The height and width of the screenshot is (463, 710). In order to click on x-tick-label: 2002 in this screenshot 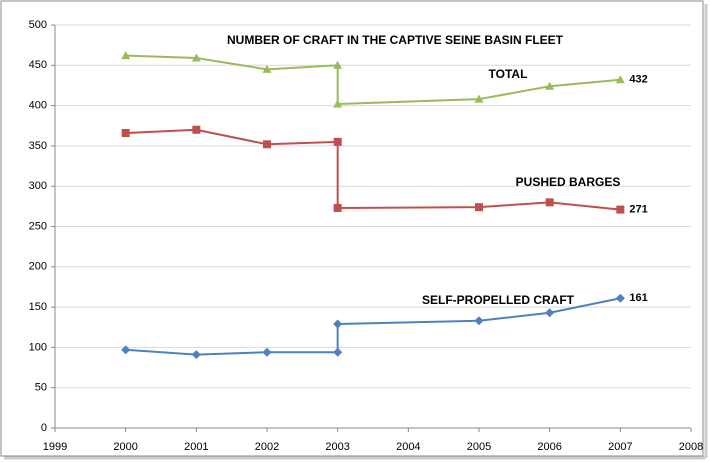, I will do `click(267, 447)`.